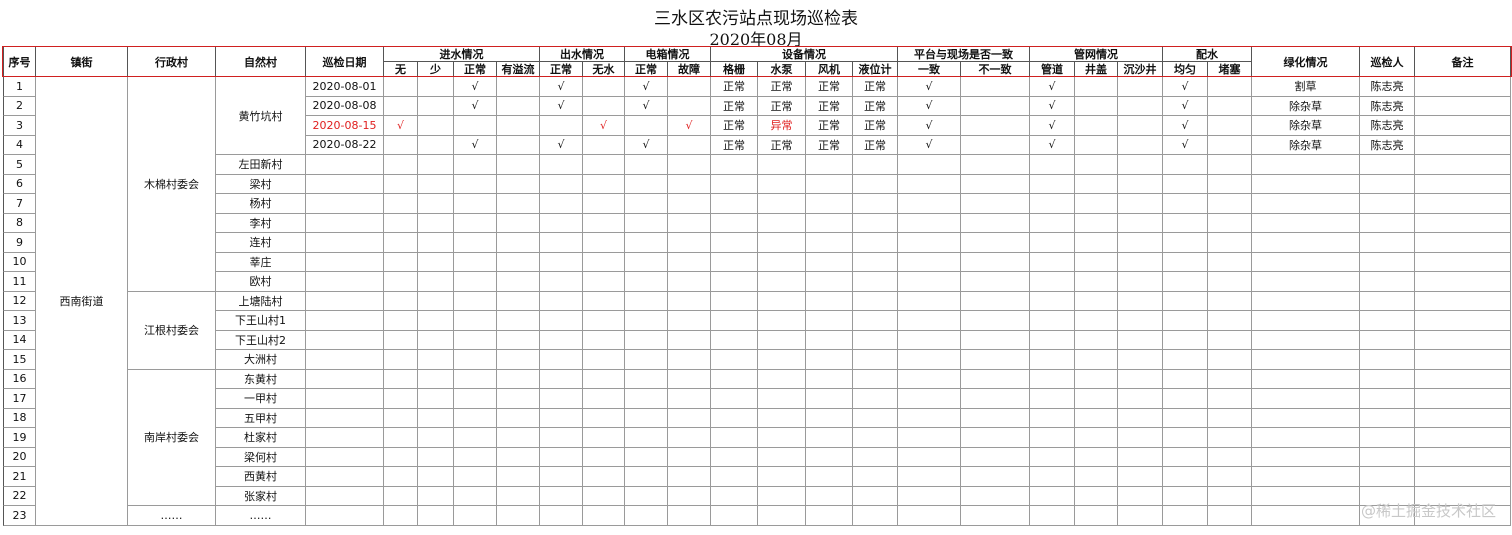 This screenshot has width=1512, height=535. Describe the element at coordinates (261, 496) in the screenshot. I see `natural-village: 张家村` at that location.